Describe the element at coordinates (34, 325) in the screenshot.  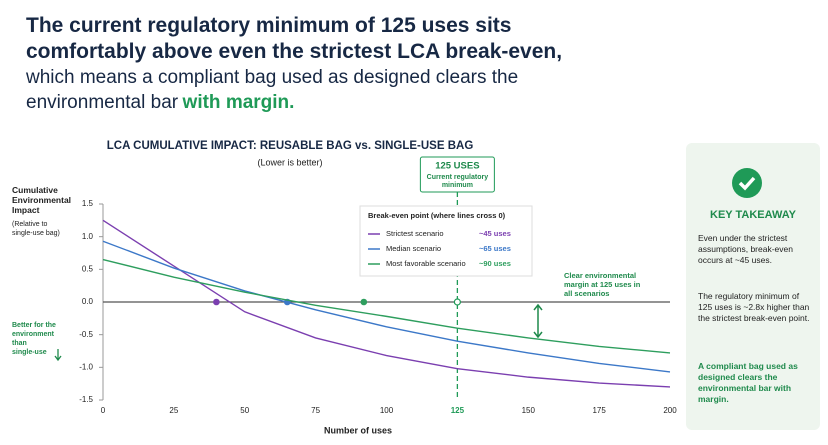
I see `text-line: Better for the` at that location.